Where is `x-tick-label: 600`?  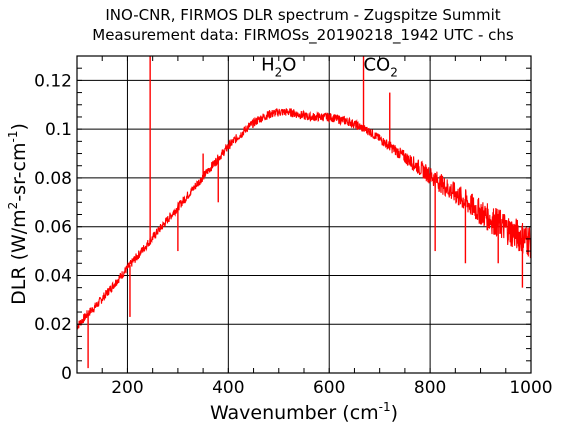 x-tick-label: 600 is located at coordinates (329, 388).